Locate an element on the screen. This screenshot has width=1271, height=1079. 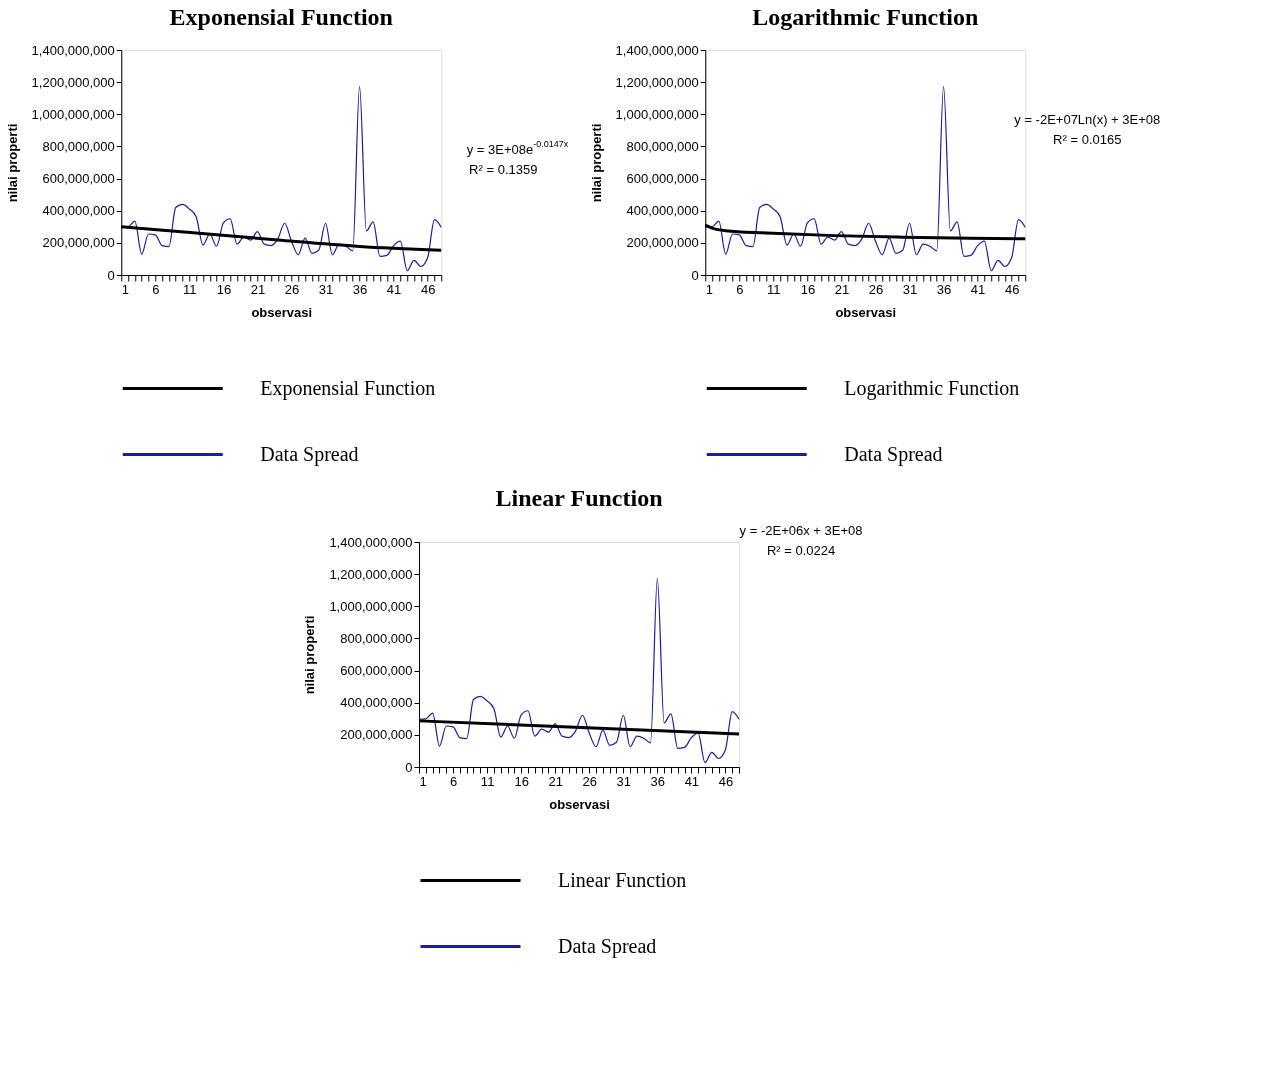
legend-label: Logarithmic Function is located at coordinates (932, 388).